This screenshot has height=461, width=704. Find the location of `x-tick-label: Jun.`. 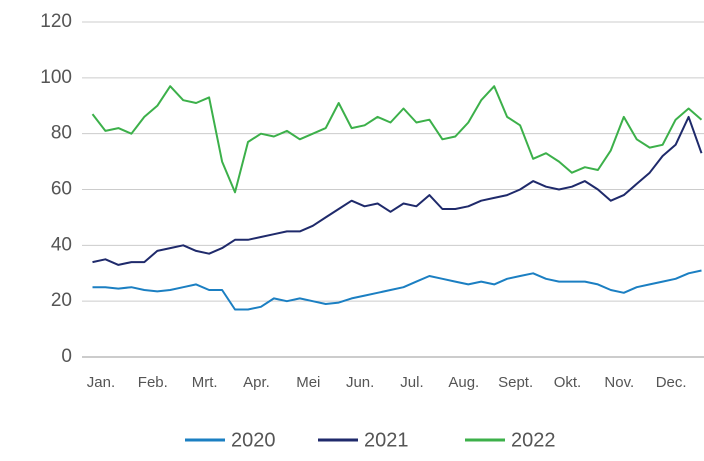

x-tick-label: Jun. is located at coordinates (360, 382).